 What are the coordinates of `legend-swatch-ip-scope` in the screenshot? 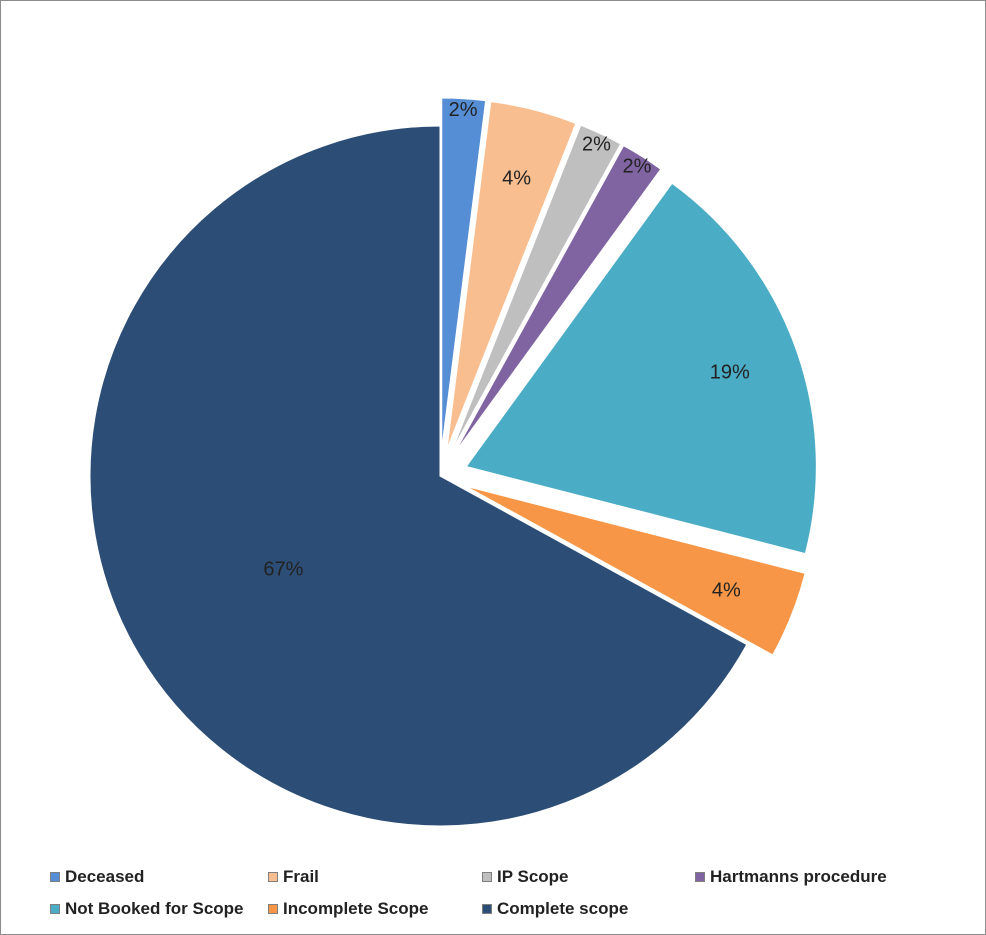 It's located at (487, 877).